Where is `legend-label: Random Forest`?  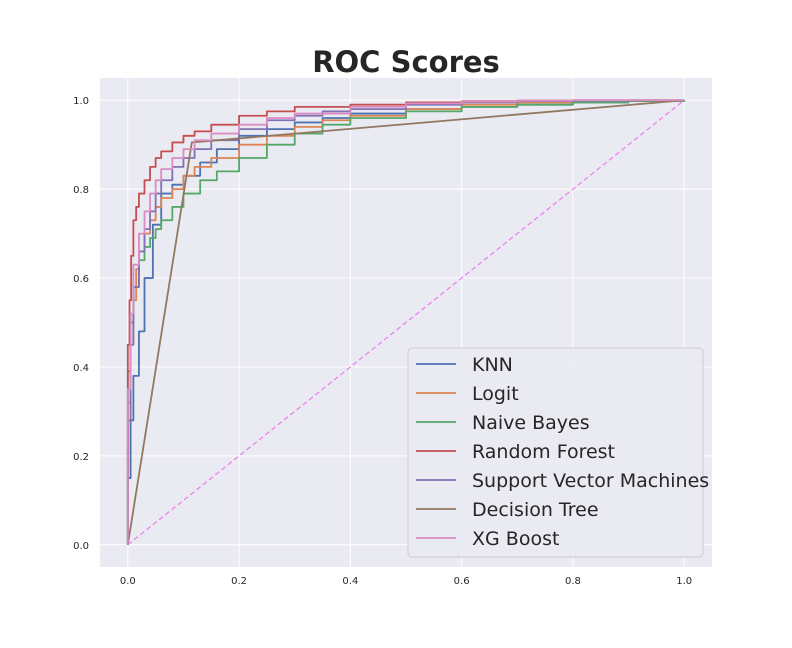
legend-label: Random Forest is located at coordinates (543, 452).